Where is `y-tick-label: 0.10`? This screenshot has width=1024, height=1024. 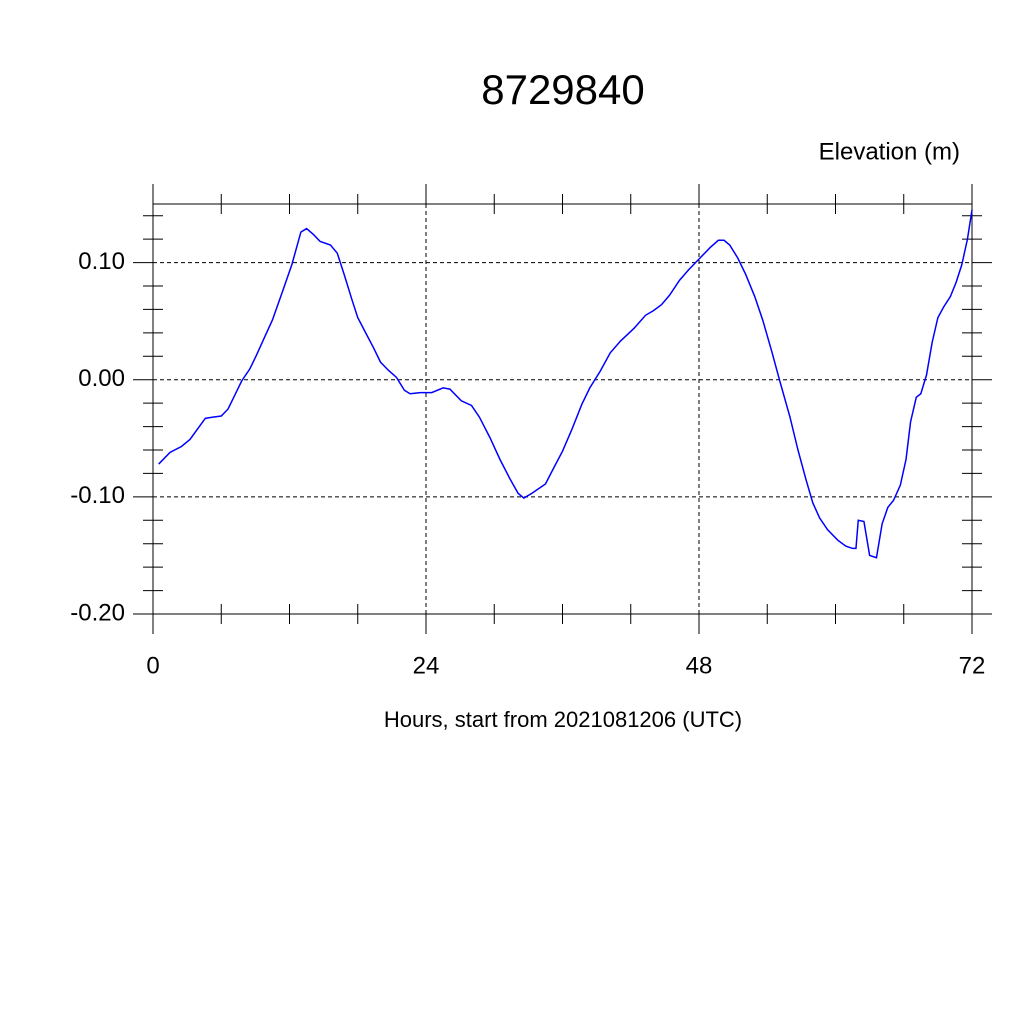 y-tick-label: 0.10 is located at coordinates (101, 261).